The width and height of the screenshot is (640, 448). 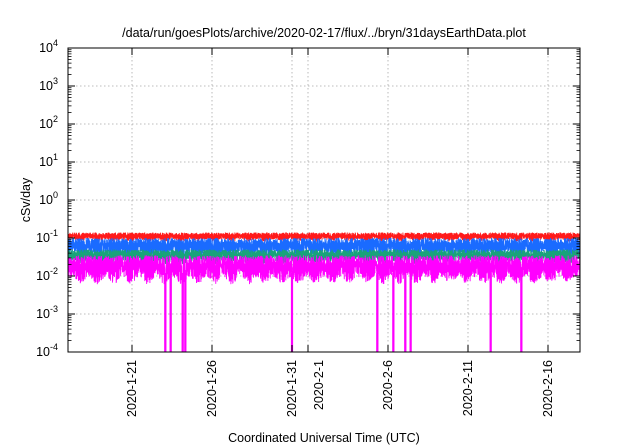 What do you see at coordinates (319, 385) in the screenshot?
I see `x-tick-label: 2020-2-1` at bounding box center [319, 385].